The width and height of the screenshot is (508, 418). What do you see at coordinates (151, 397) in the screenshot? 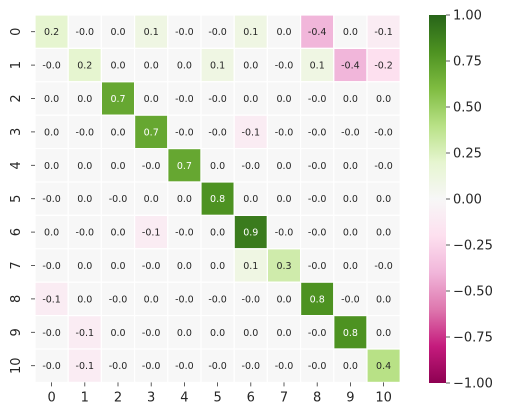
I see `x-tick-label: 3` at bounding box center [151, 397].